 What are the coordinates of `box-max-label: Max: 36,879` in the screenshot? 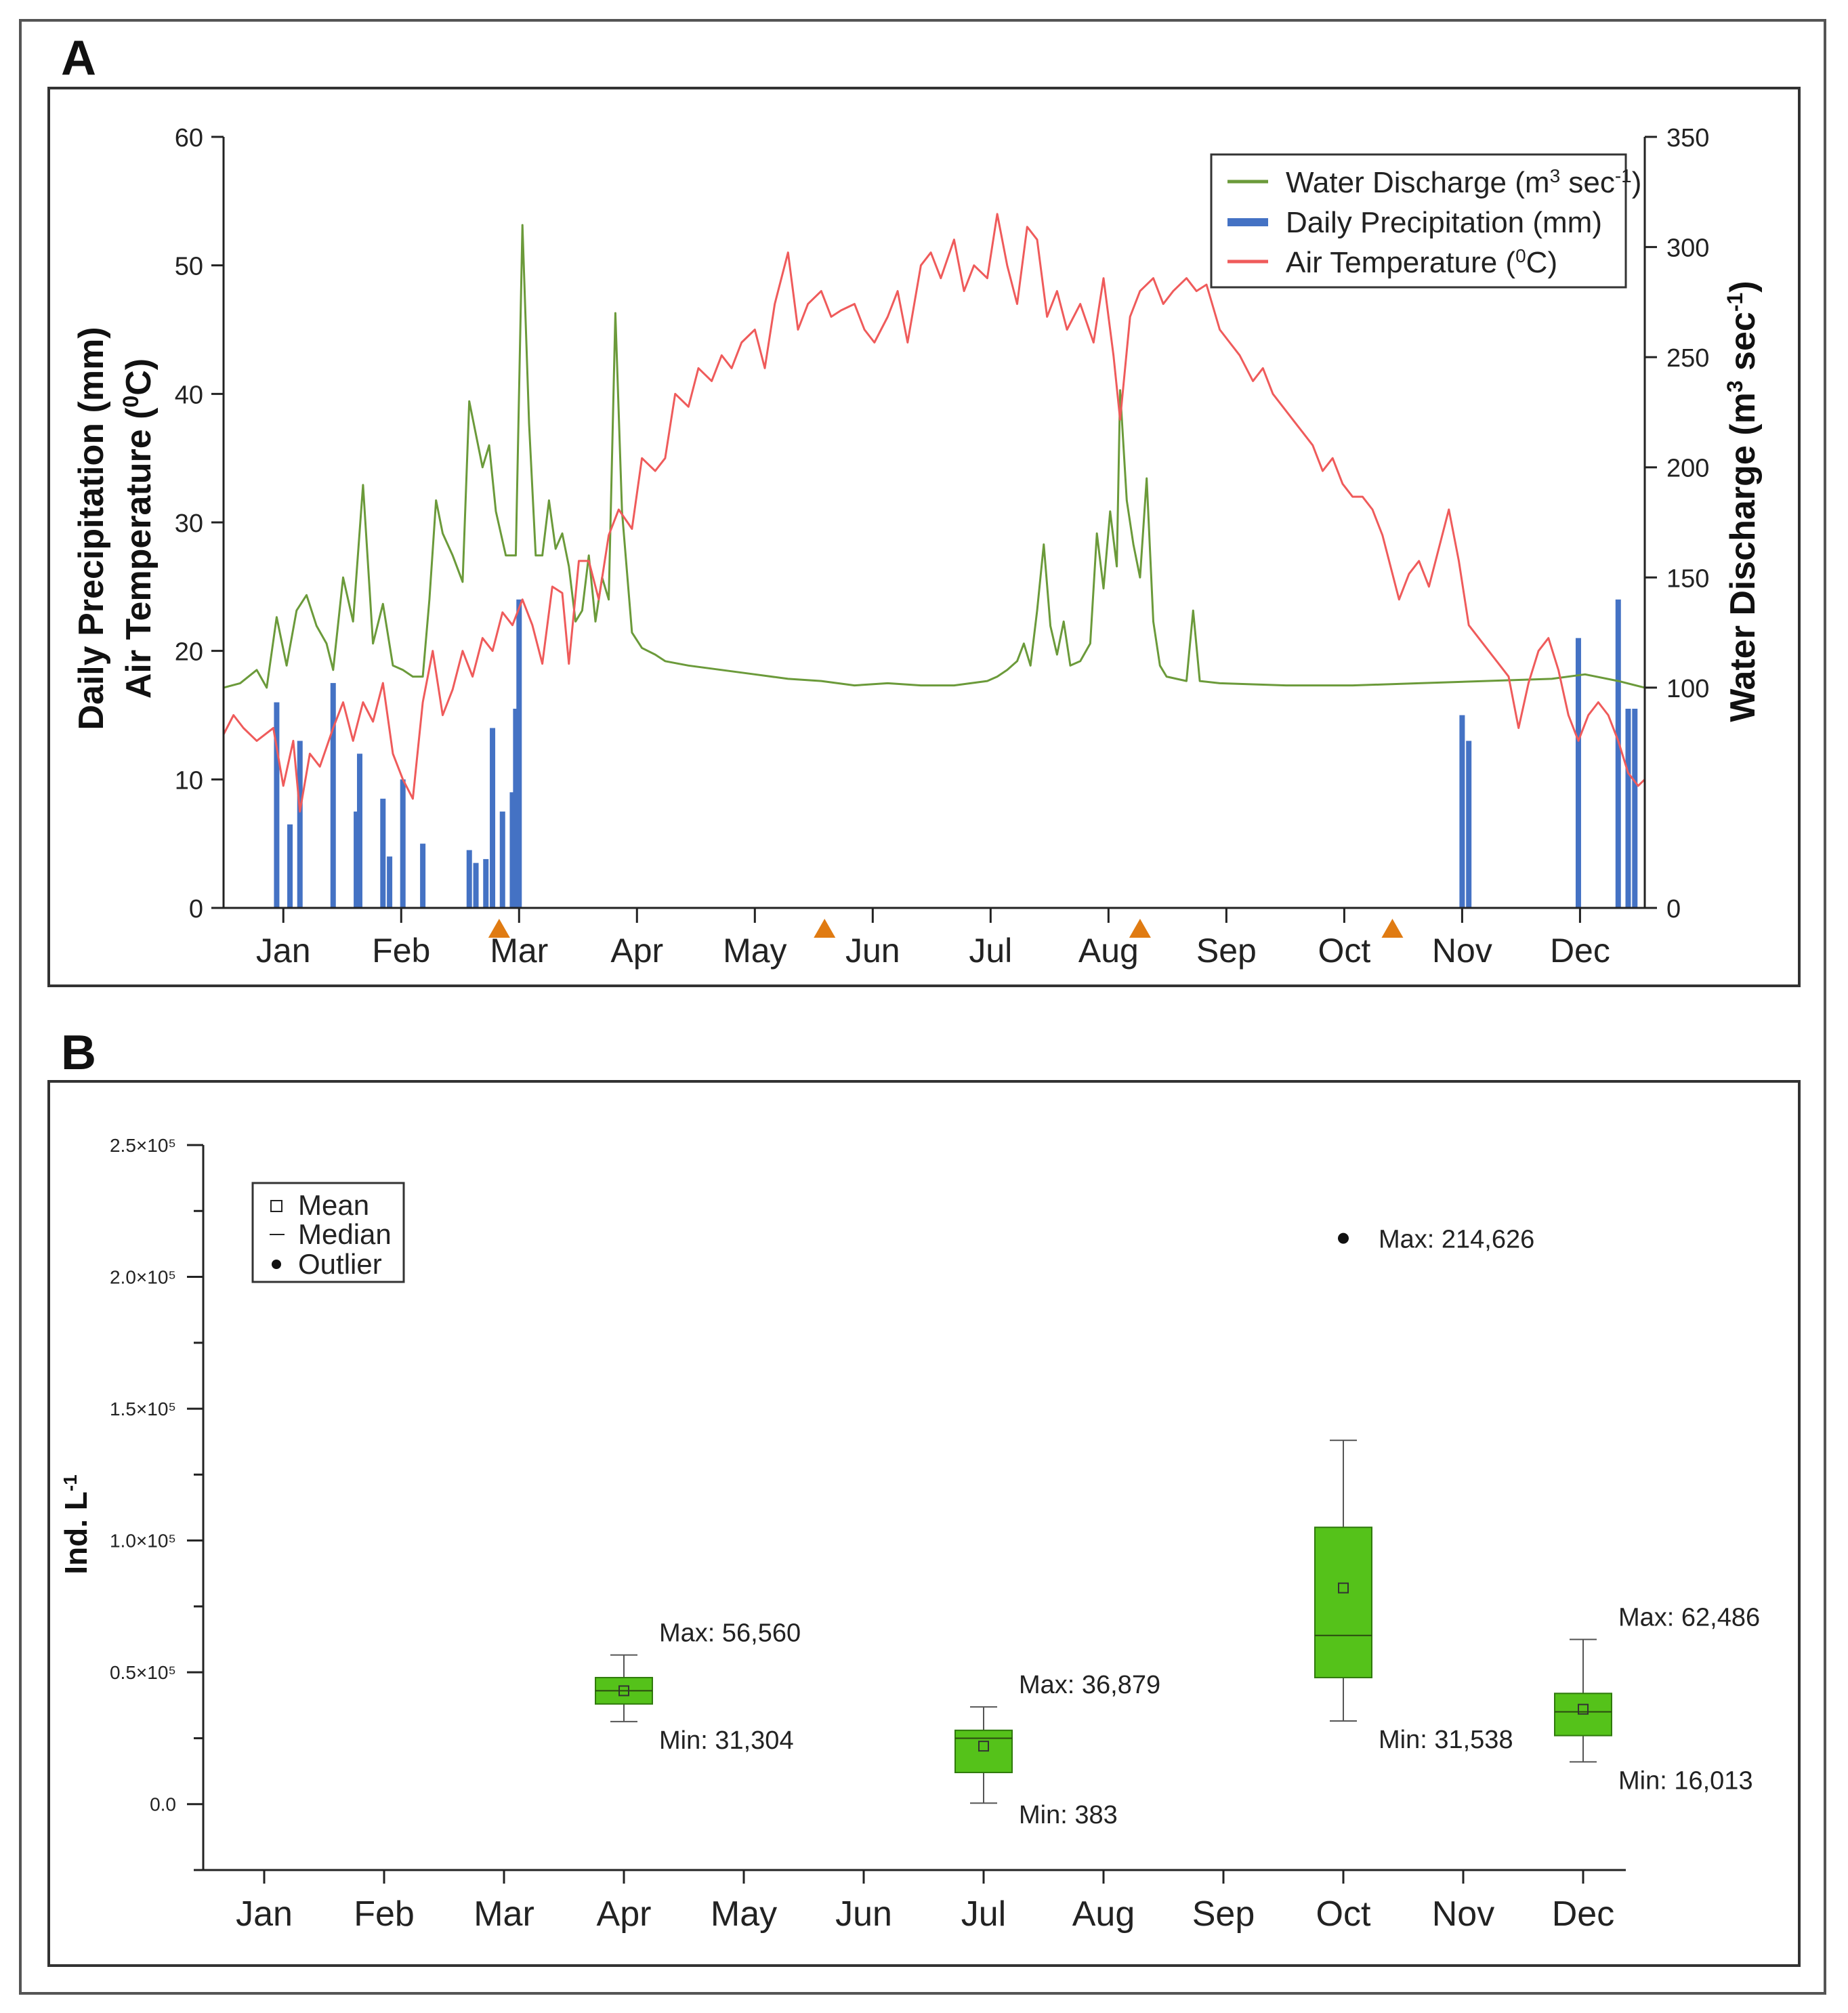 It's located at (1089, 1685).